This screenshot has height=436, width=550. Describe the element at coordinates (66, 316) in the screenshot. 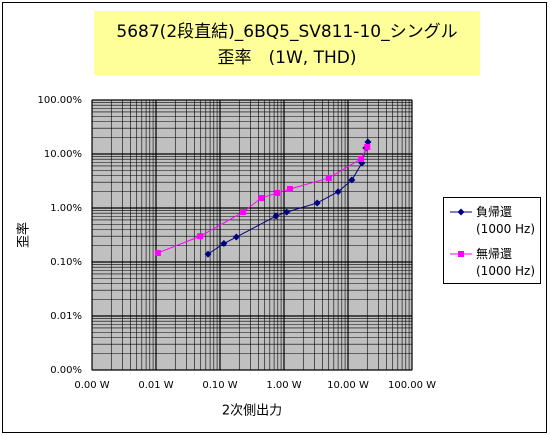

I see `y-tick-label: 0.01%` at that location.